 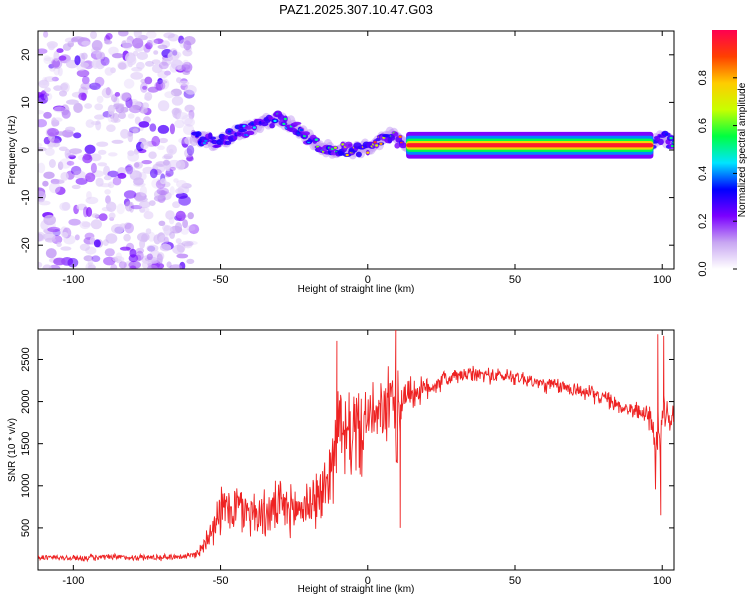 What do you see at coordinates (662, 581) in the screenshot?
I see `snr-x-tick-label: 100` at bounding box center [662, 581].